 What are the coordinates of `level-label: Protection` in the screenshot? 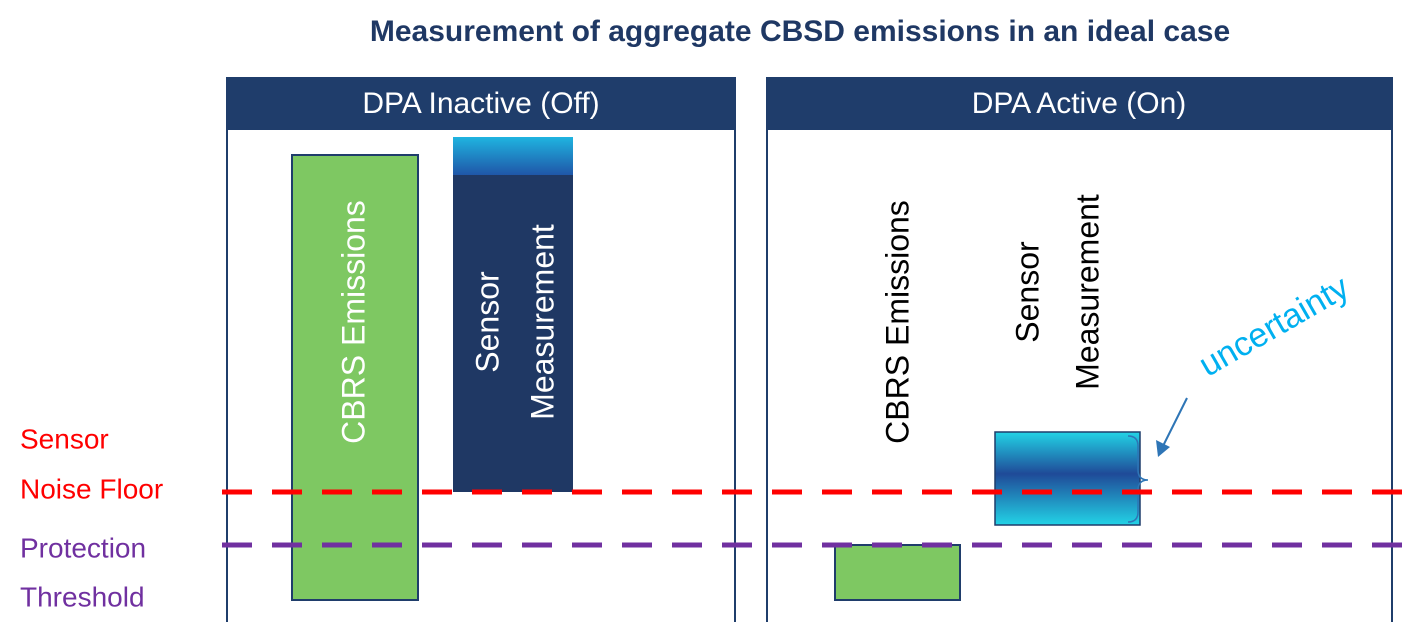 It's located at (83, 547).